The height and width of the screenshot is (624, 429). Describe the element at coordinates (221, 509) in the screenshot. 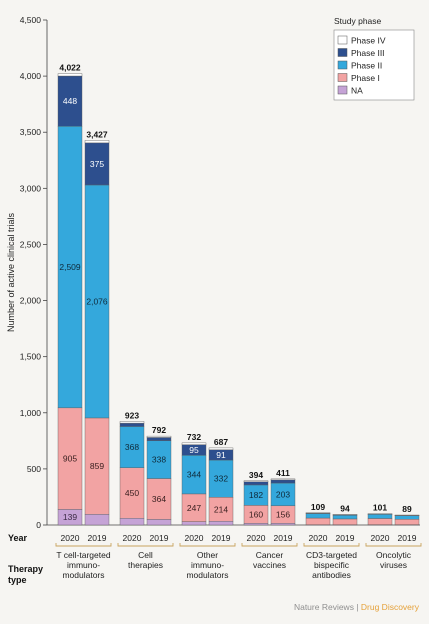

I see `segment-value-label: 214` at that location.